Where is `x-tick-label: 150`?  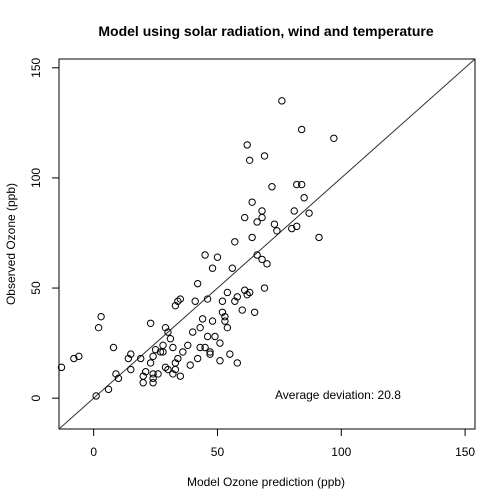 x-tick-label: 150 is located at coordinates (465, 452).